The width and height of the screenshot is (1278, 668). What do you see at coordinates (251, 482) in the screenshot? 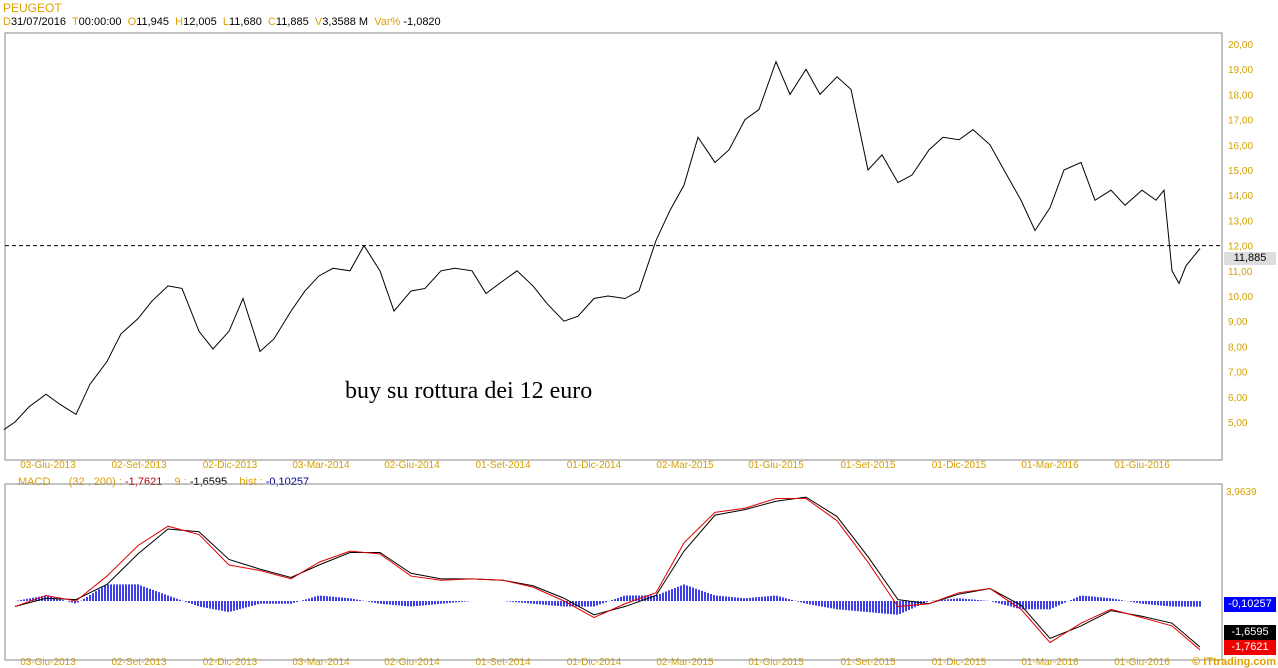
I see `hist-label: hist :` at bounding box center [251, 482].